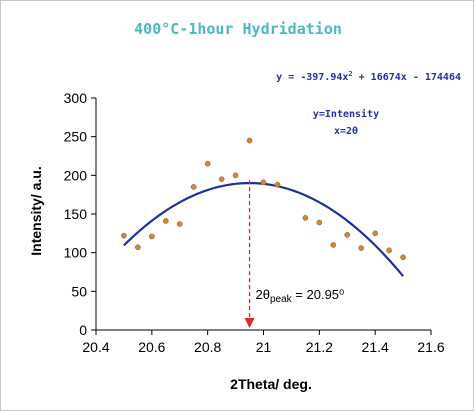 The width and height of the screenshot is (474, 412). I want to click on peak-arrow-head, so click(249, 323).